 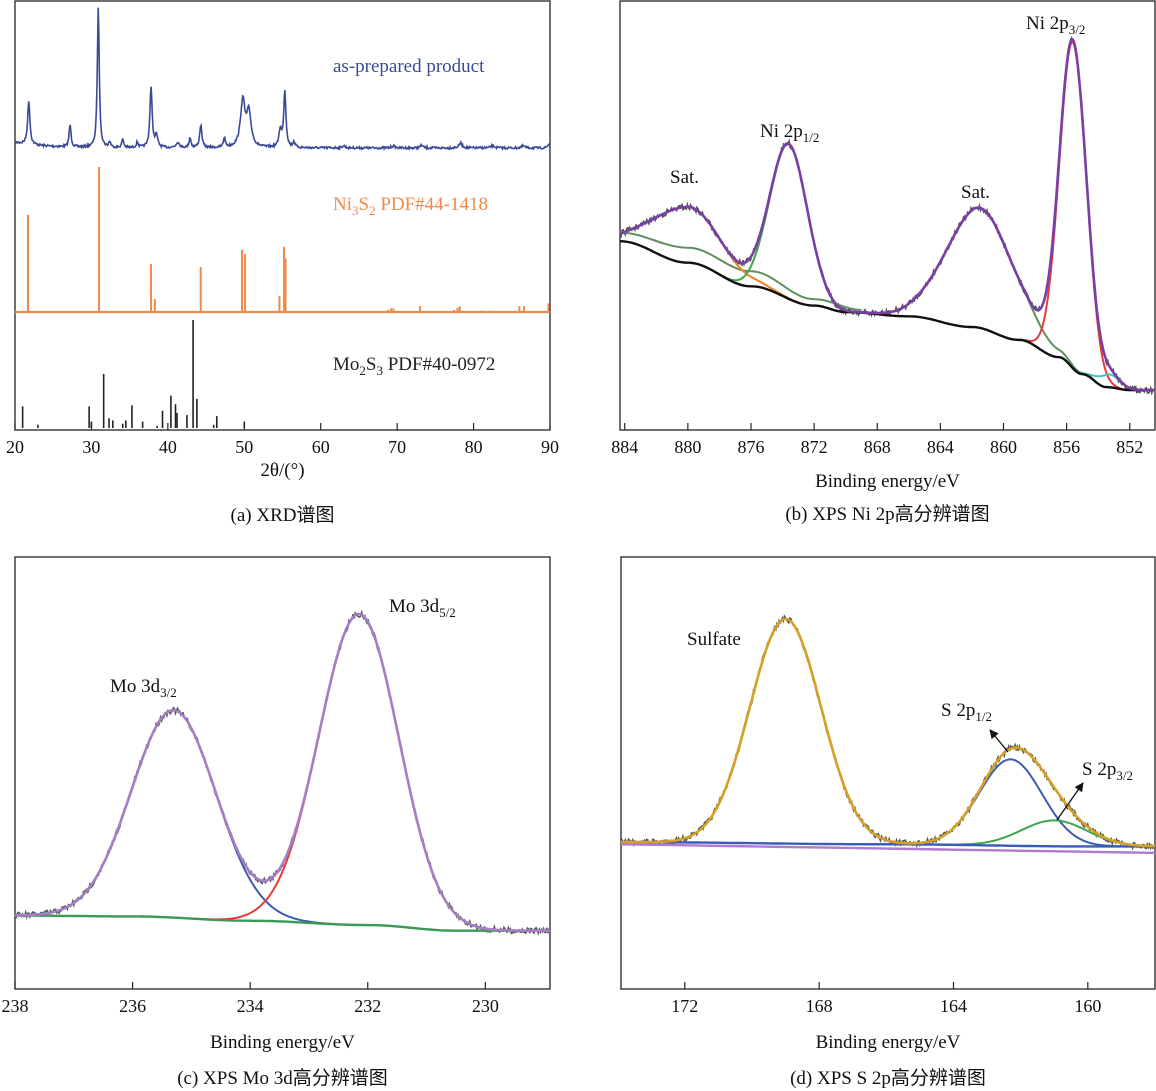 What do you see at coordinates (1129, 447) in the screenshot?
I see `x-tick-label: 852` at bounding box center [1129, 447].